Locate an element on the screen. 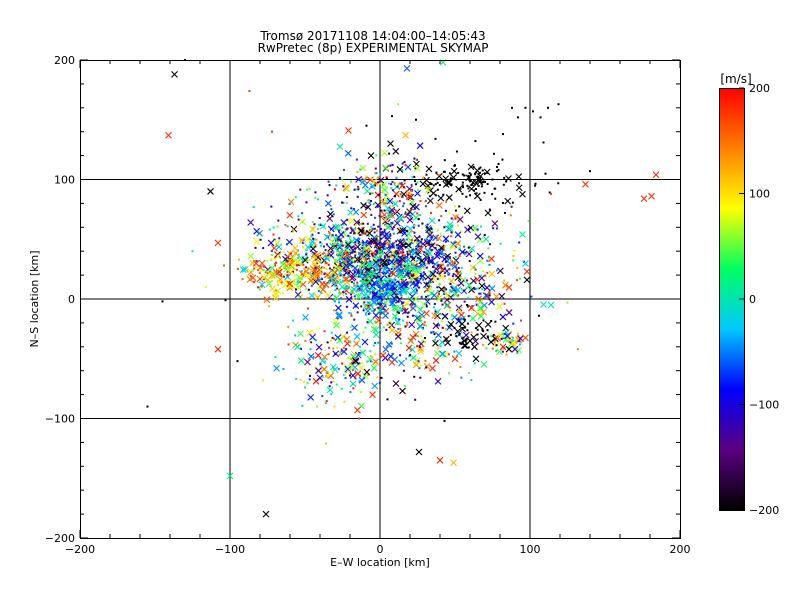  x-tick-label: −200 is located at coordinates (80, 549).